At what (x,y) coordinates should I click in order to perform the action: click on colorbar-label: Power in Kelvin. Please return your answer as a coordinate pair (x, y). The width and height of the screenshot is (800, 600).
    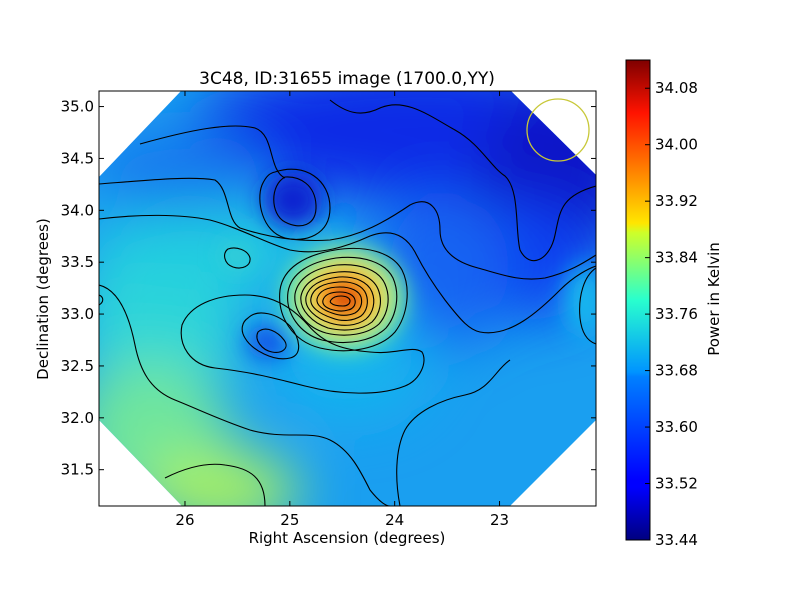
    Looking at the image, I should click on (714, 299).